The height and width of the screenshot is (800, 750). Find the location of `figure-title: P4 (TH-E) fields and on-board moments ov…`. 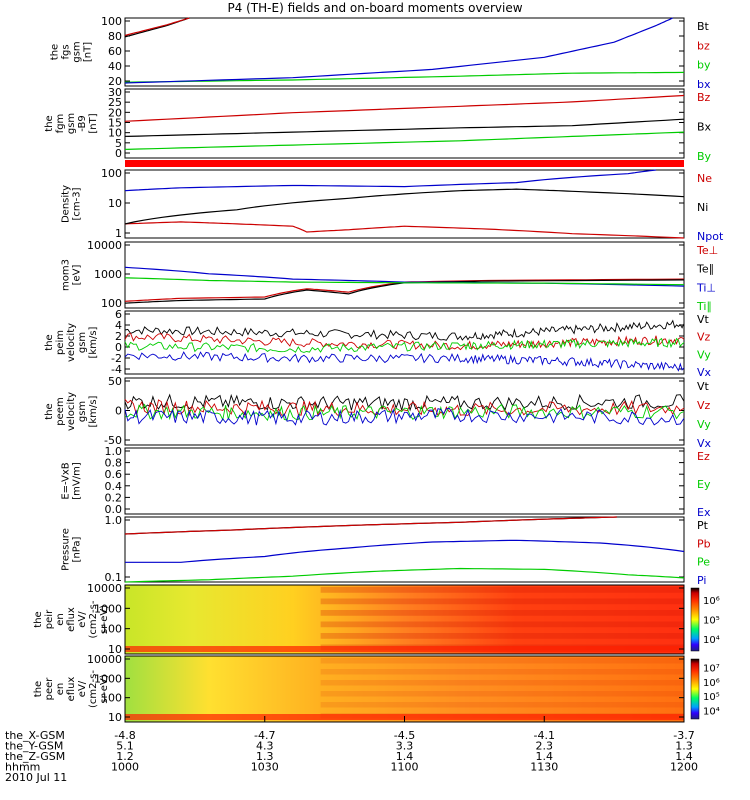

figure-title: P4 (TH-E) fields and on-board moments ov… is located at coordinates (375, 8).